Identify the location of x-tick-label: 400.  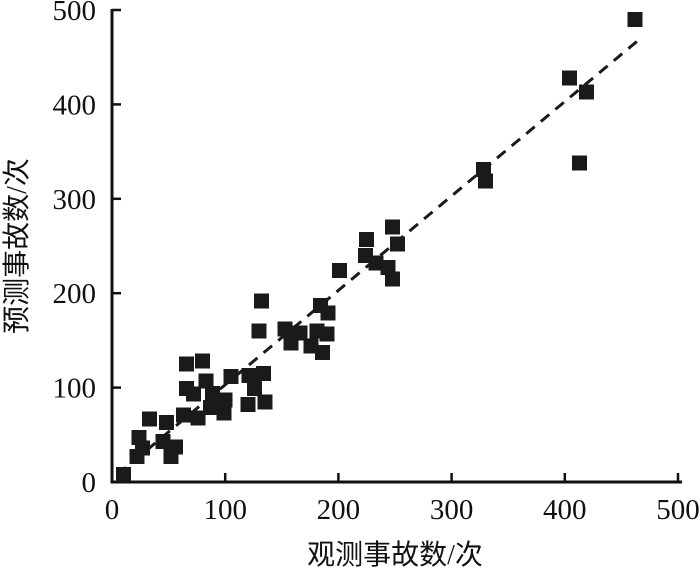
(565, 510).